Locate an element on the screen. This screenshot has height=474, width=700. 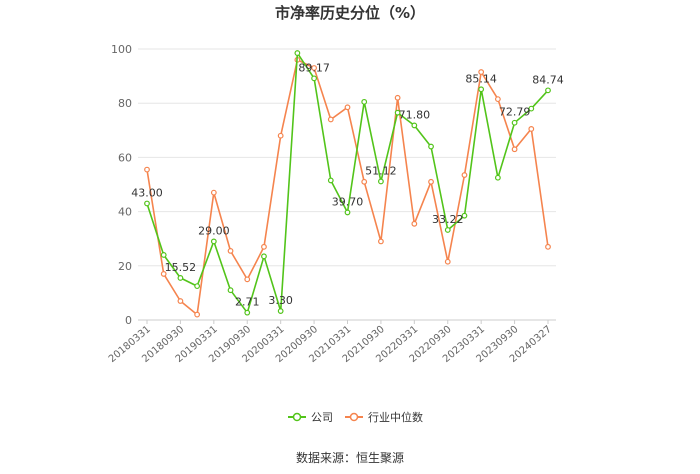
y-tick-label: 60 is located at coordinates (125, 157).